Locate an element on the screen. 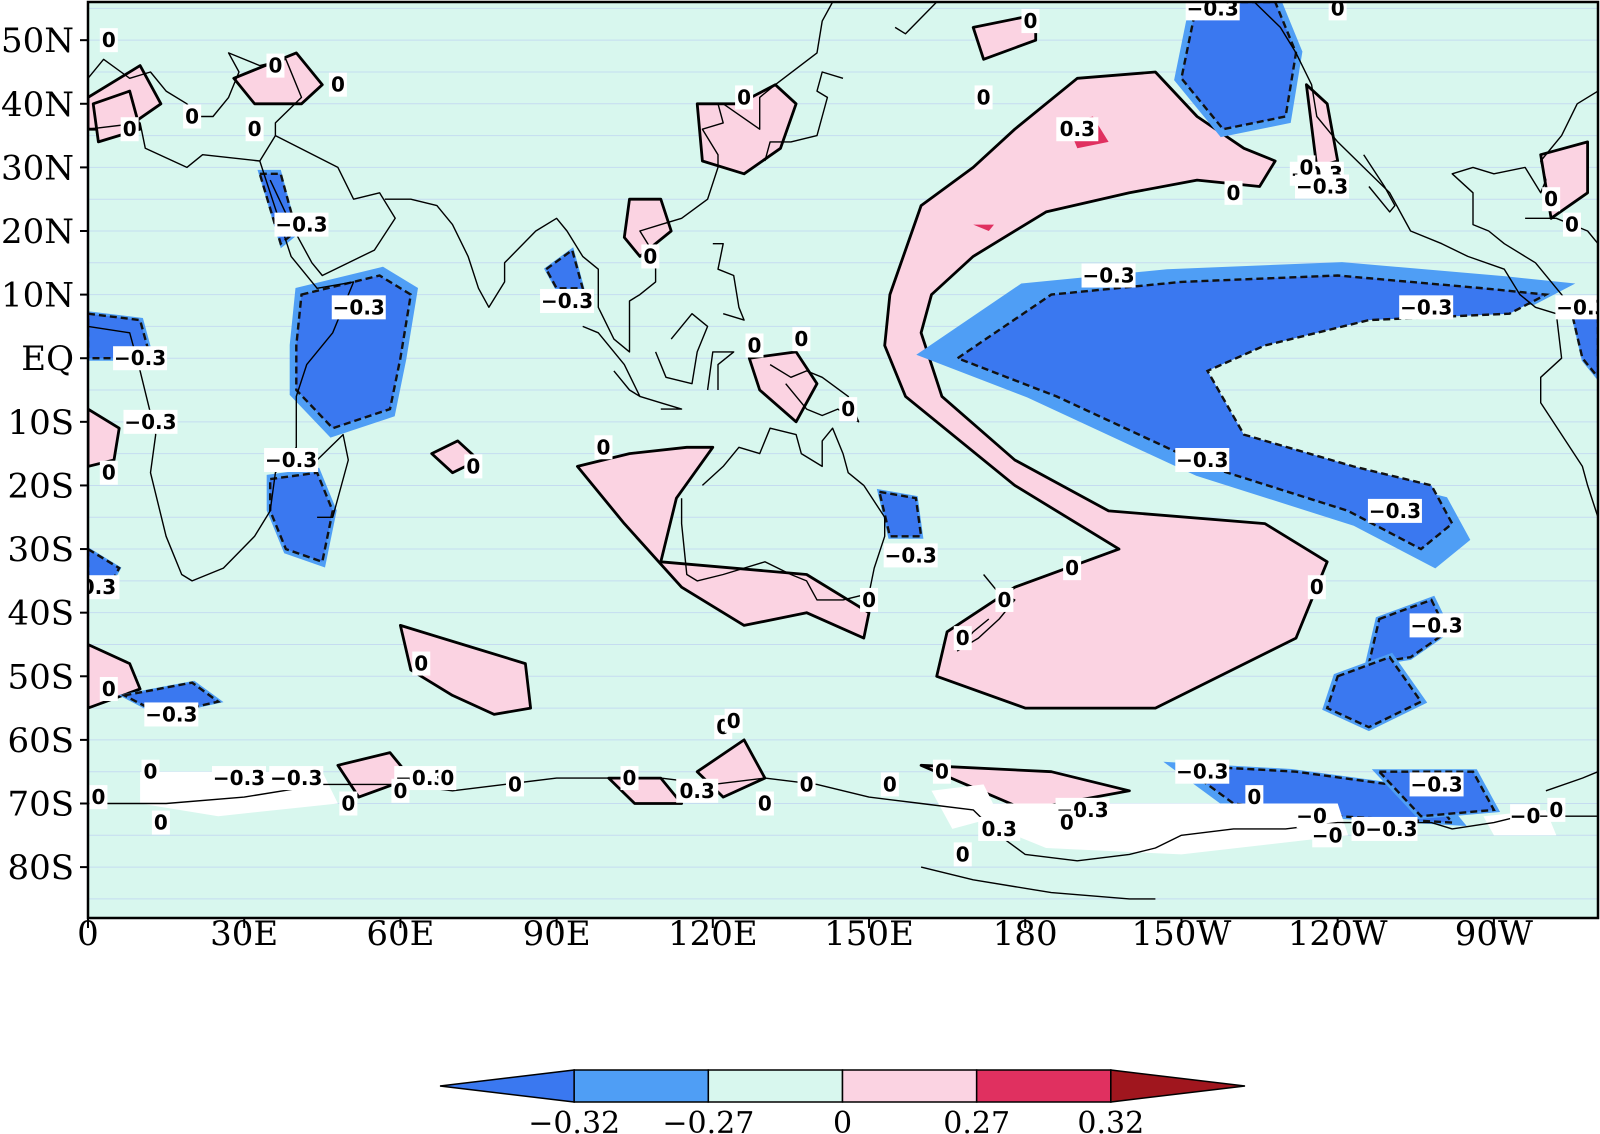 The image size is (1600, 1134). contour-label: −0 is located at coordinates (1525, 816).